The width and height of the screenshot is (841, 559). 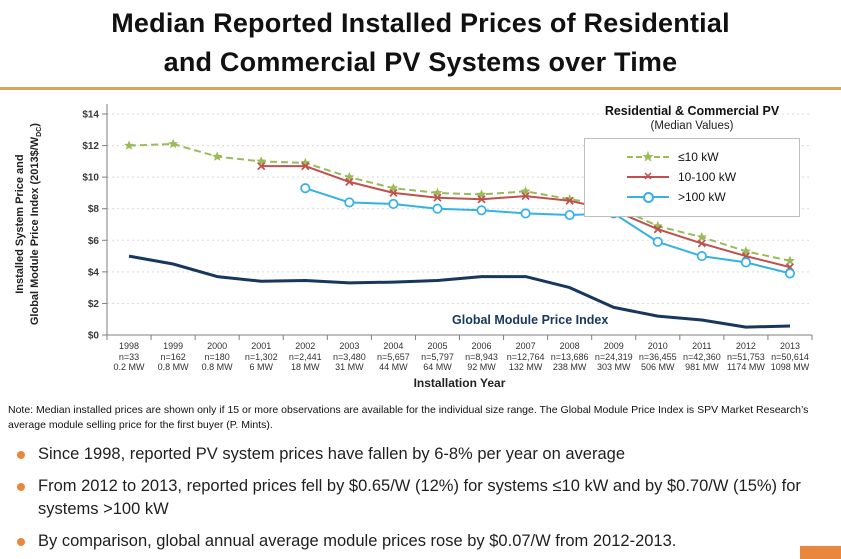 I want to click on legend-box: ★ ≤10 kW ✕ 10-100 kW >100 kW, so click(x=692, y=177).